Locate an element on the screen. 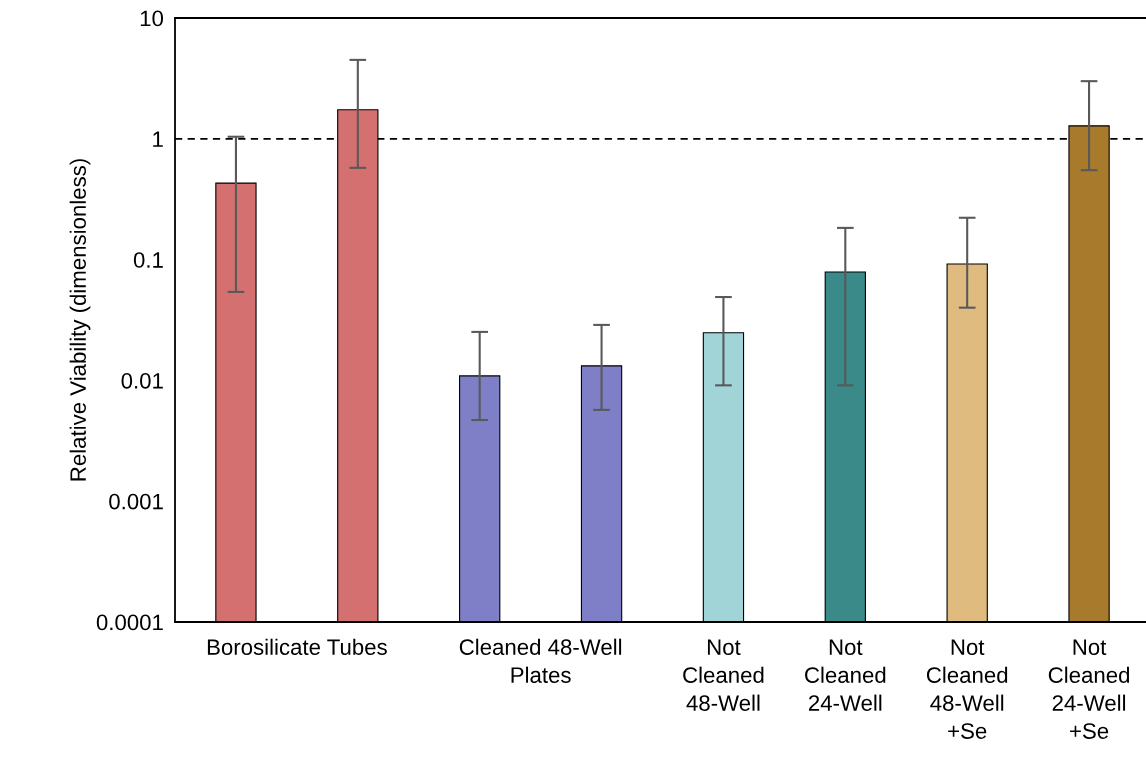 This screenshot has width=1146, height=782. x-tick-label: Not Cleaned 24-Well is located at coordinates (845, 675).